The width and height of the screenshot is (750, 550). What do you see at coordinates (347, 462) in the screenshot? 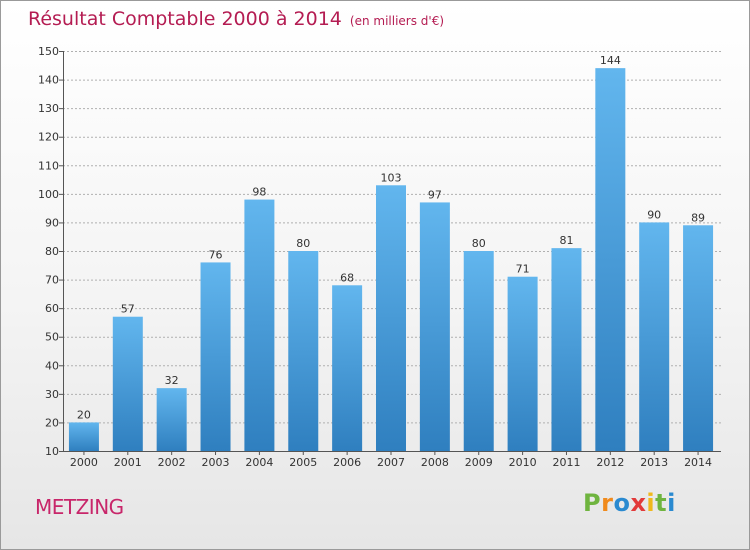
I see `x-tick-label: 2006` at bounding box center [347, 462].